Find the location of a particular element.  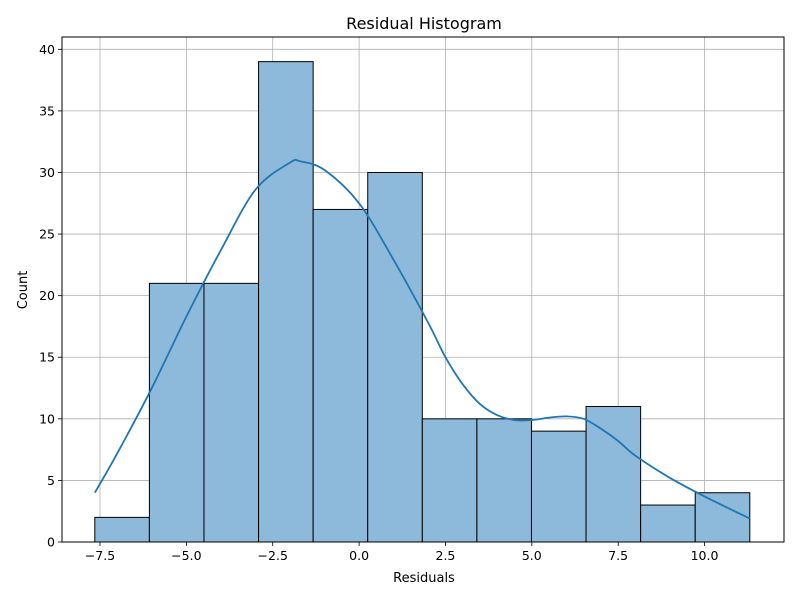

x-axis-ticks: −7.5 −5.0 −2.5 0.0 2.5 5.0 7.5 10.0 is located at coordinates (402, 552).